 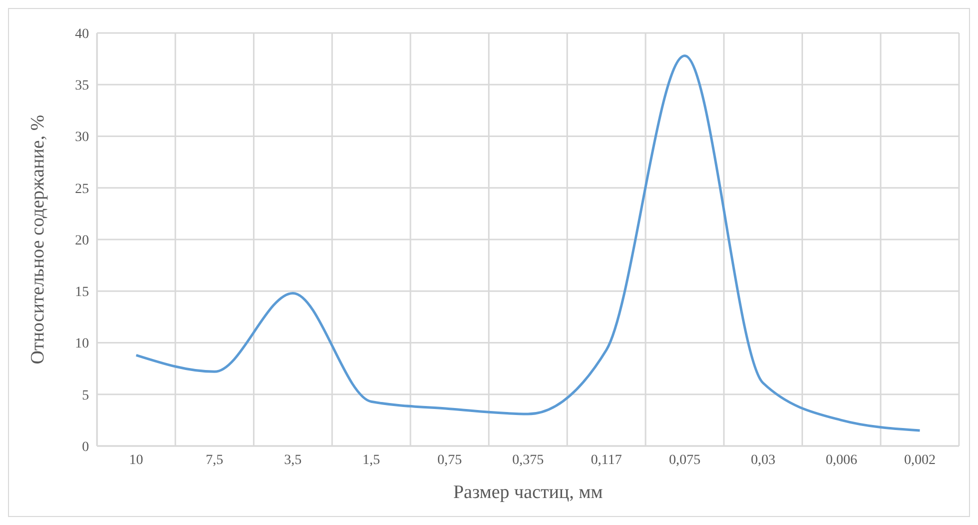 What do you see at coordinates (85, 447) in the screenshot?
I see `y-tick-label: 0` at bounding box center [85, 447].